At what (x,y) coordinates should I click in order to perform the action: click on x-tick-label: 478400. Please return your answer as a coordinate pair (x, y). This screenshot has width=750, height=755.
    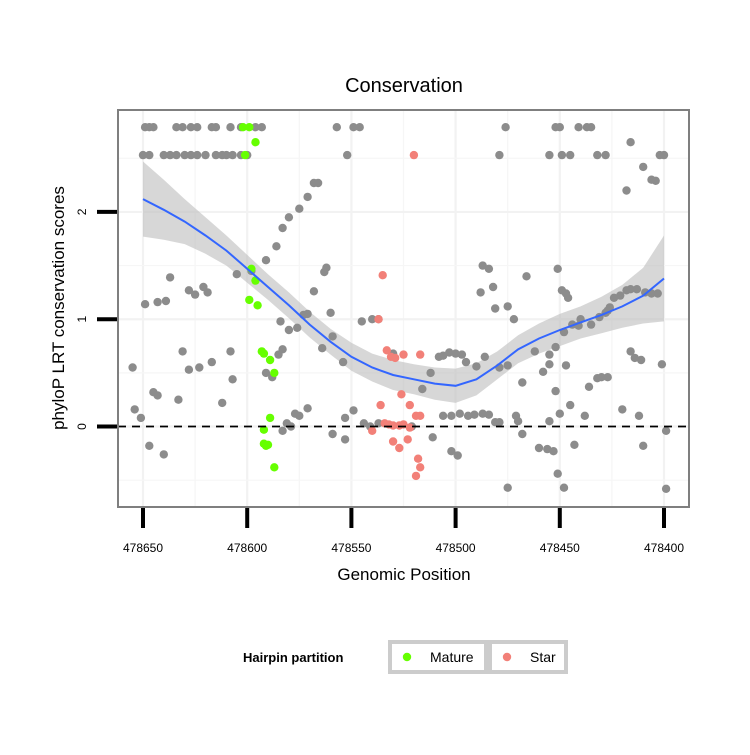
    Looking at the image, I should click on (664, 548).